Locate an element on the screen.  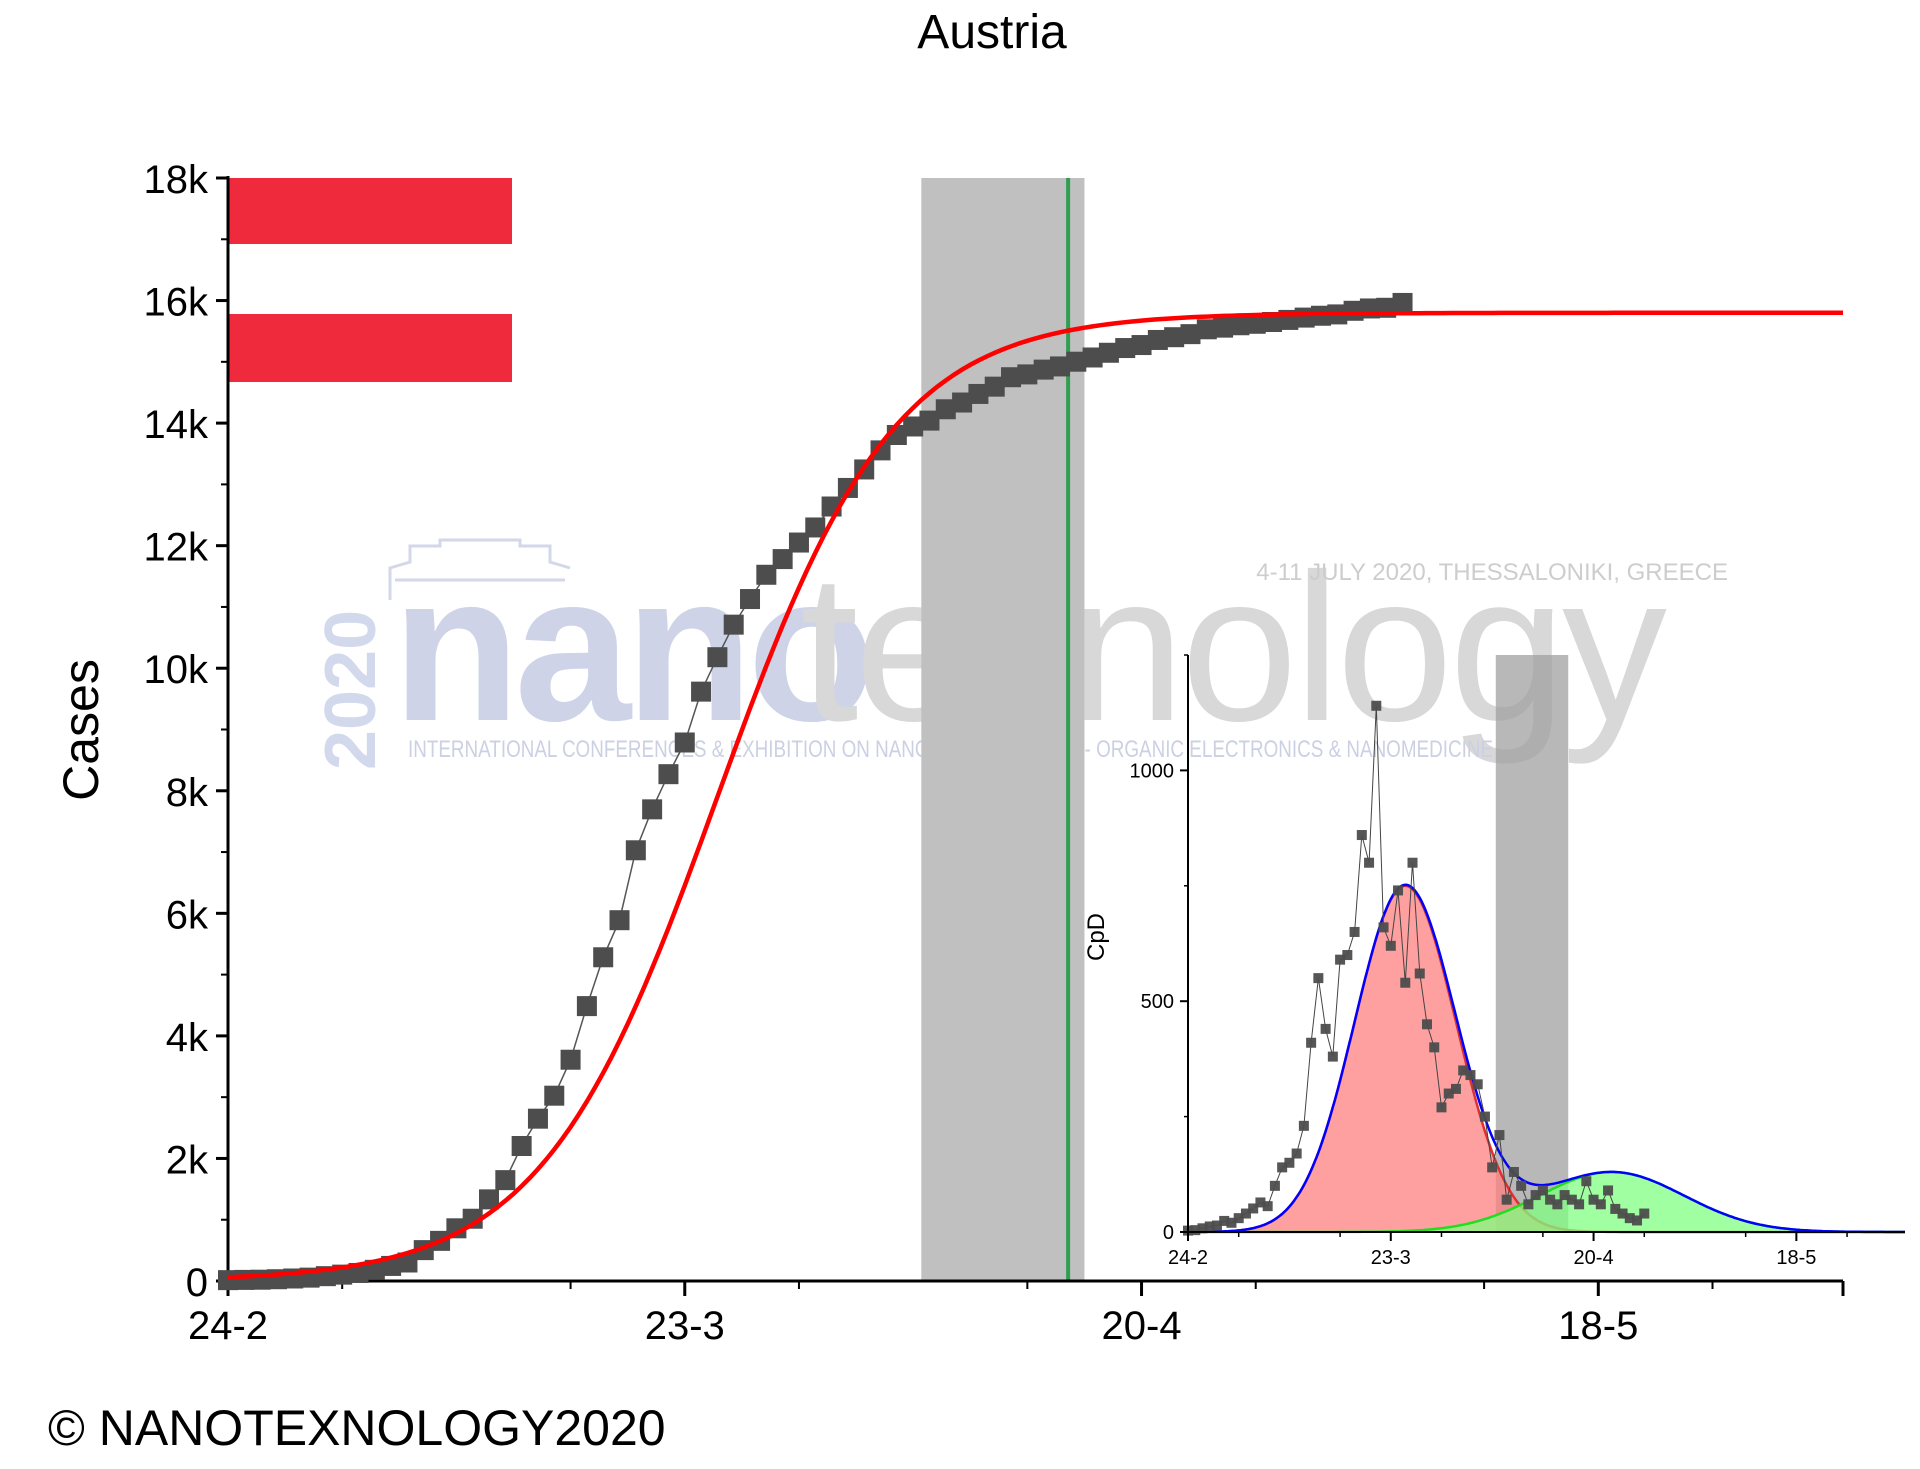
watermark-event: 4-11 JULY 2020, THESSALONIKI, GREECE is located at coordinates (1492, 572).